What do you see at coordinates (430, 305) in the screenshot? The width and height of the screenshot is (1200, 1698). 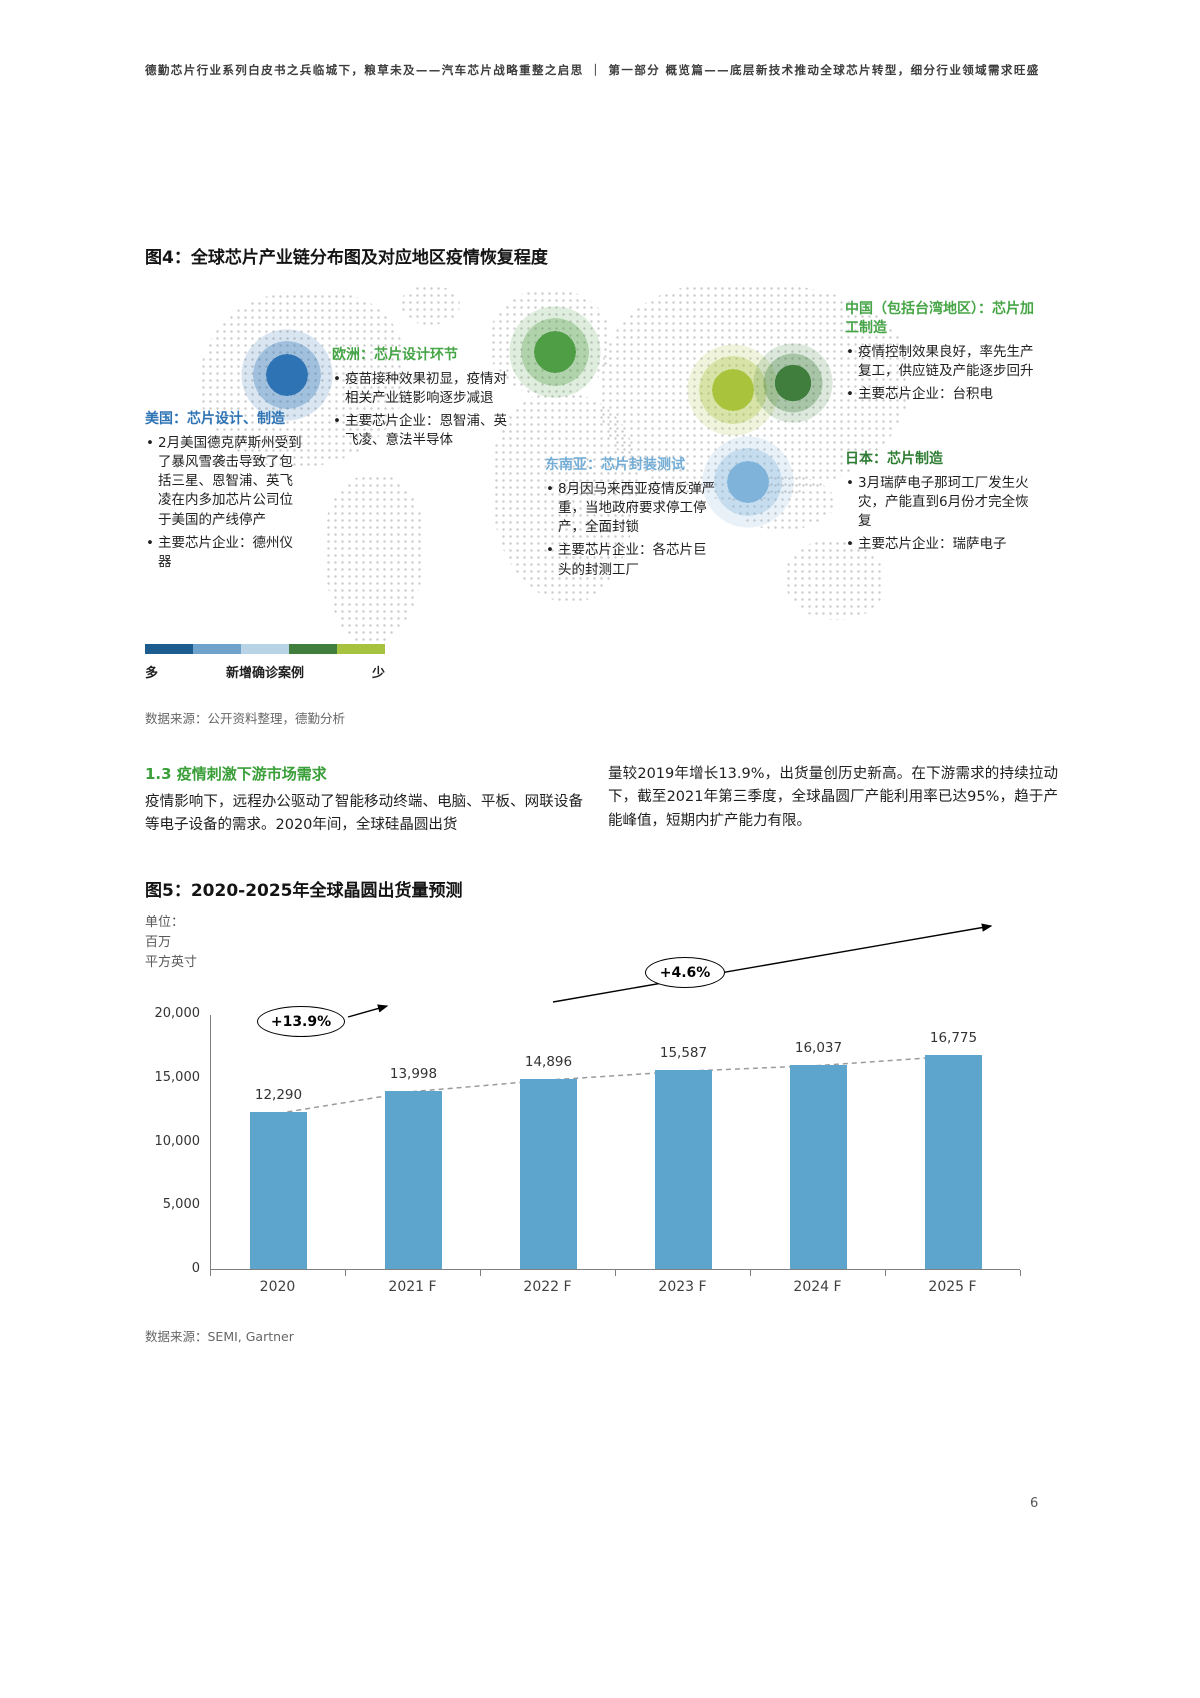 I see `landmass-greenland` at bounding box center [430, 305].